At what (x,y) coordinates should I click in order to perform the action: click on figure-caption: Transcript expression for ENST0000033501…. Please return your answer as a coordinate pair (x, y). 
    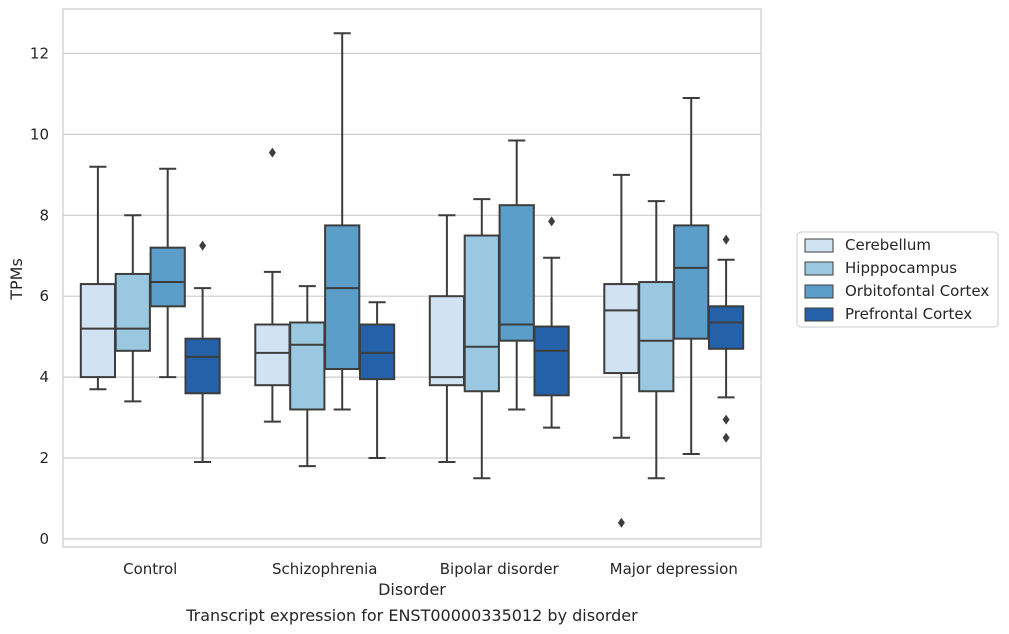
    Looking at the image, I should click on (412, 615).